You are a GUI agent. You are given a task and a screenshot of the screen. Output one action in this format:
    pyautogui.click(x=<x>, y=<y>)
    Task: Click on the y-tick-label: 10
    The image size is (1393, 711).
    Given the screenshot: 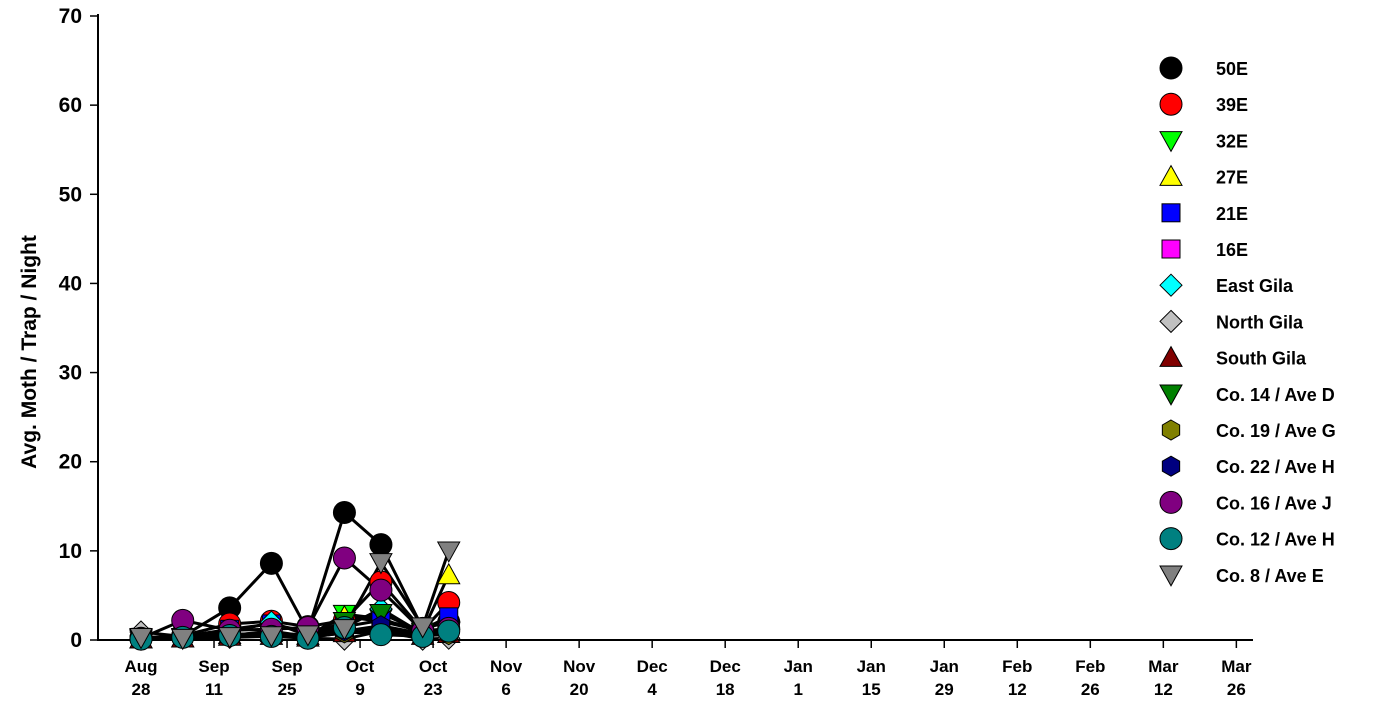 What is the action you would take?
    pyautogui.click(x=70, y=551)
    